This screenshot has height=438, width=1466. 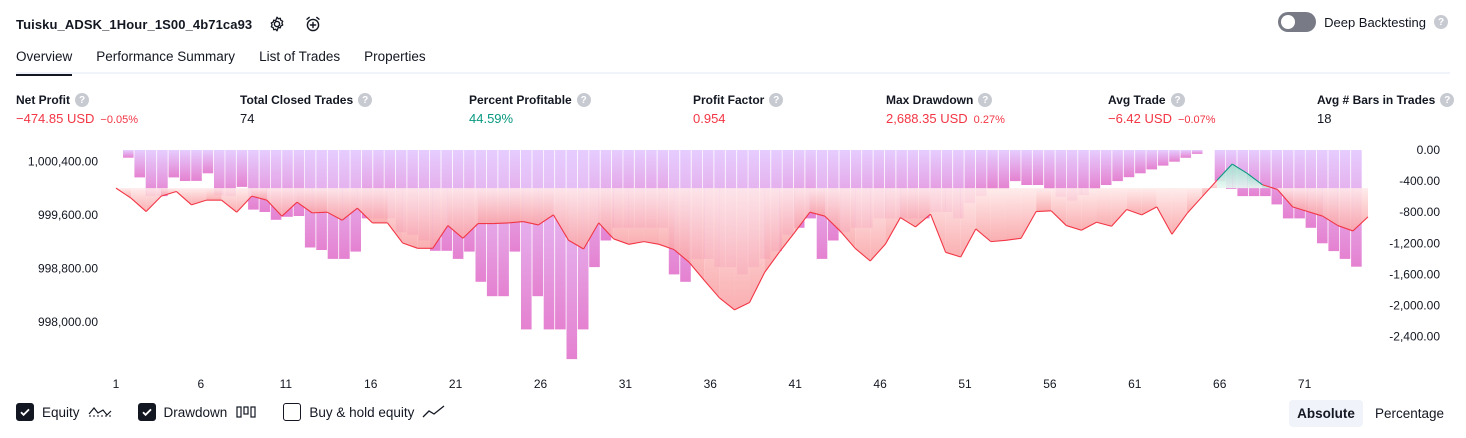 What do you see at coordinates (1220, 384) in the screenshot?
I see `x-tick-label: 66` at bounding box center [1220, 384].